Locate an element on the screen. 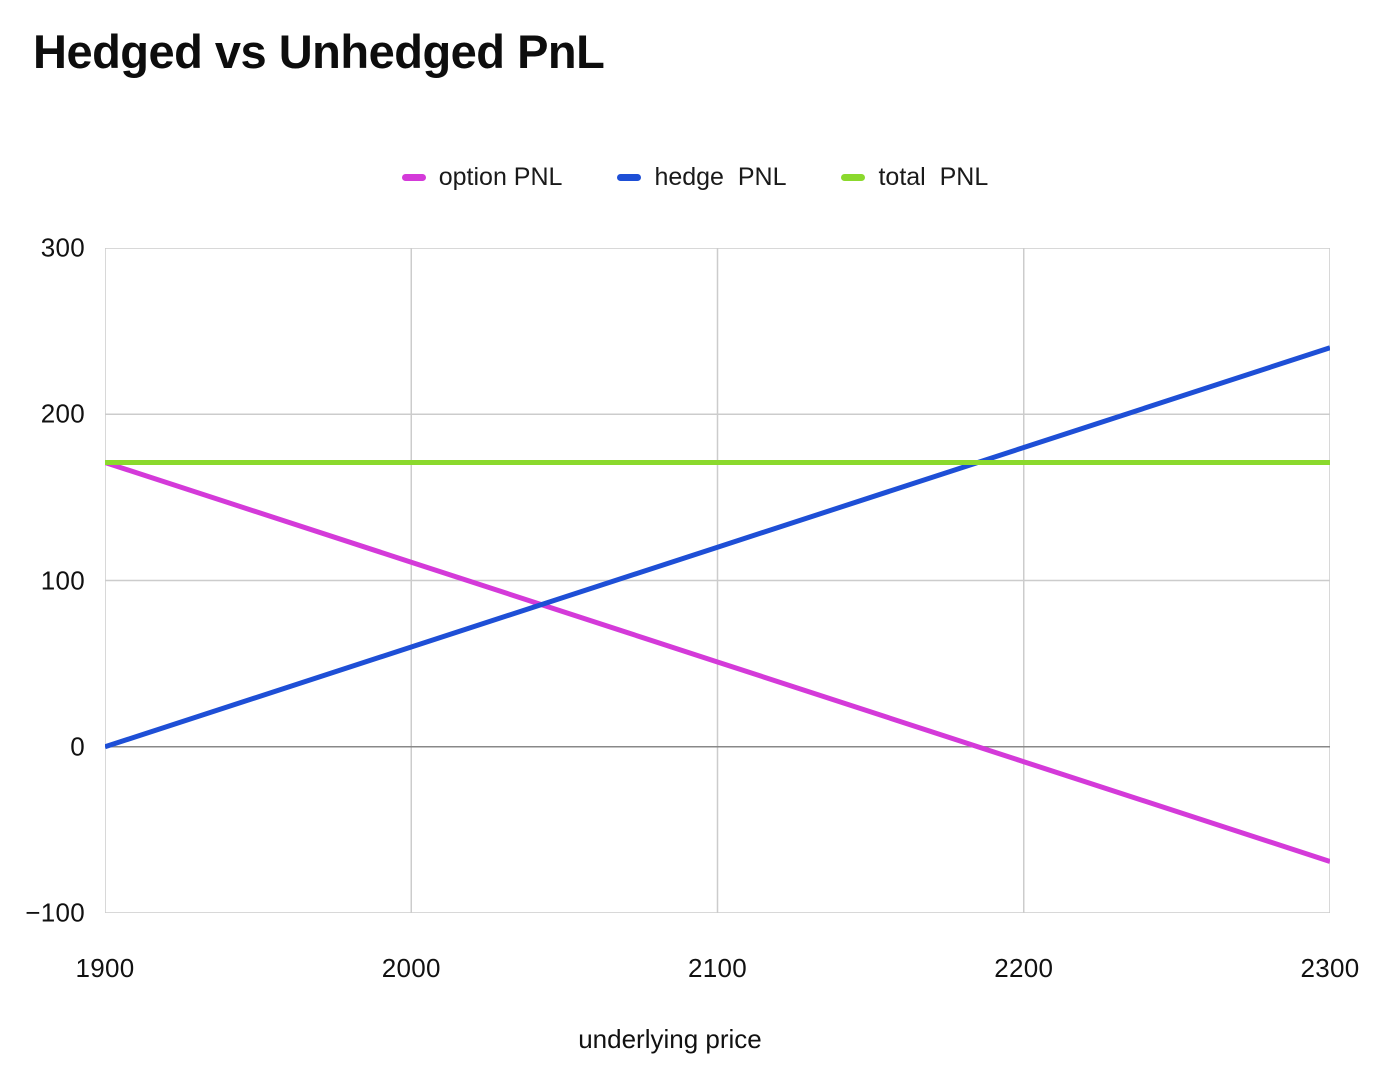 The height and width of the screenshot is (1071, 1400). y-tick-label: 300 is located at coordinates (62, 247).